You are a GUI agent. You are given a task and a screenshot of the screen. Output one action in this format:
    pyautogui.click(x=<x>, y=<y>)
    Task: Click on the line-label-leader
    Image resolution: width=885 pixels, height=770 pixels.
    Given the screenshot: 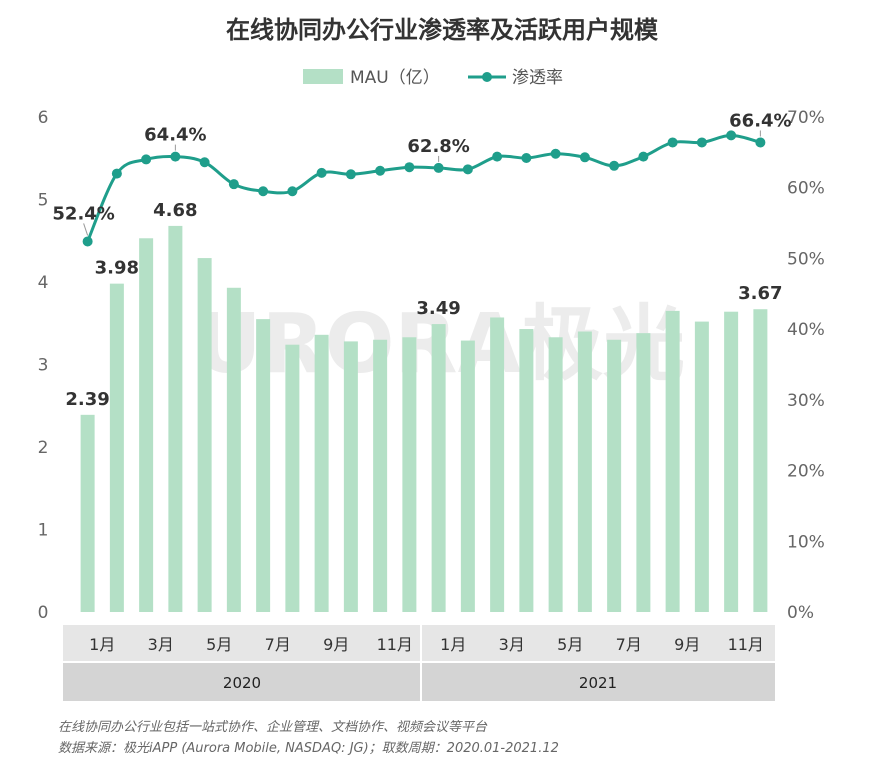 What is the action you would take?
    pyautogui.click(x=86, y=229)
    